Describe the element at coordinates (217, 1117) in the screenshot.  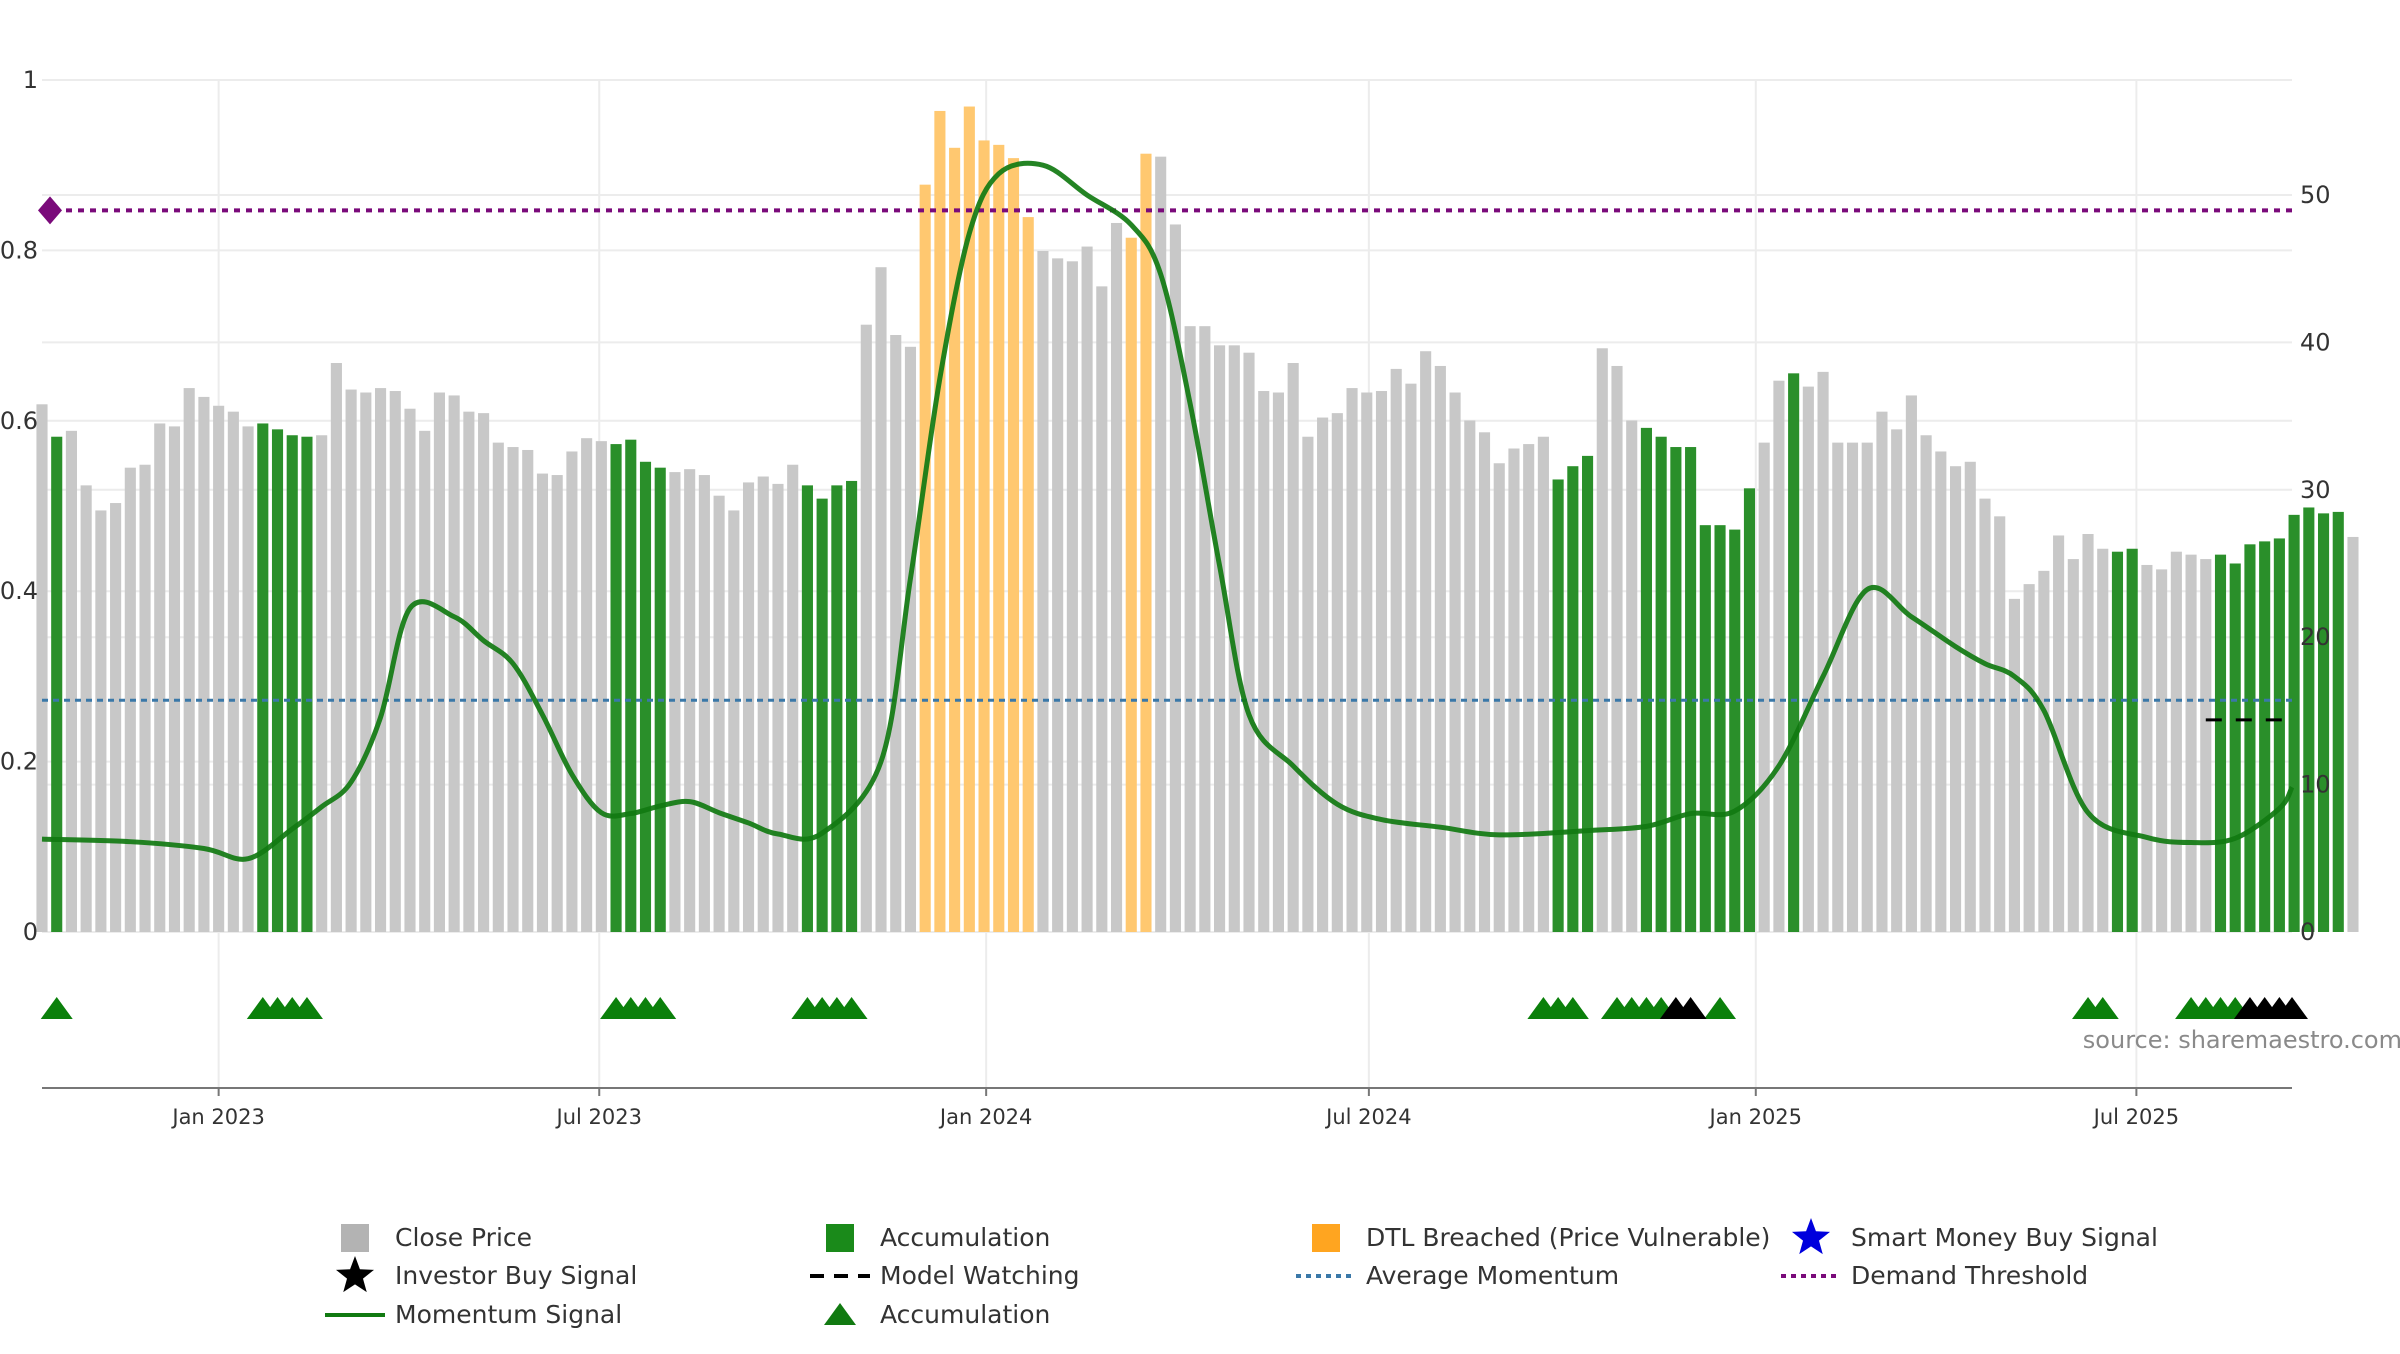
I see `x-axis-tick-label: Jan 2023` at that location.